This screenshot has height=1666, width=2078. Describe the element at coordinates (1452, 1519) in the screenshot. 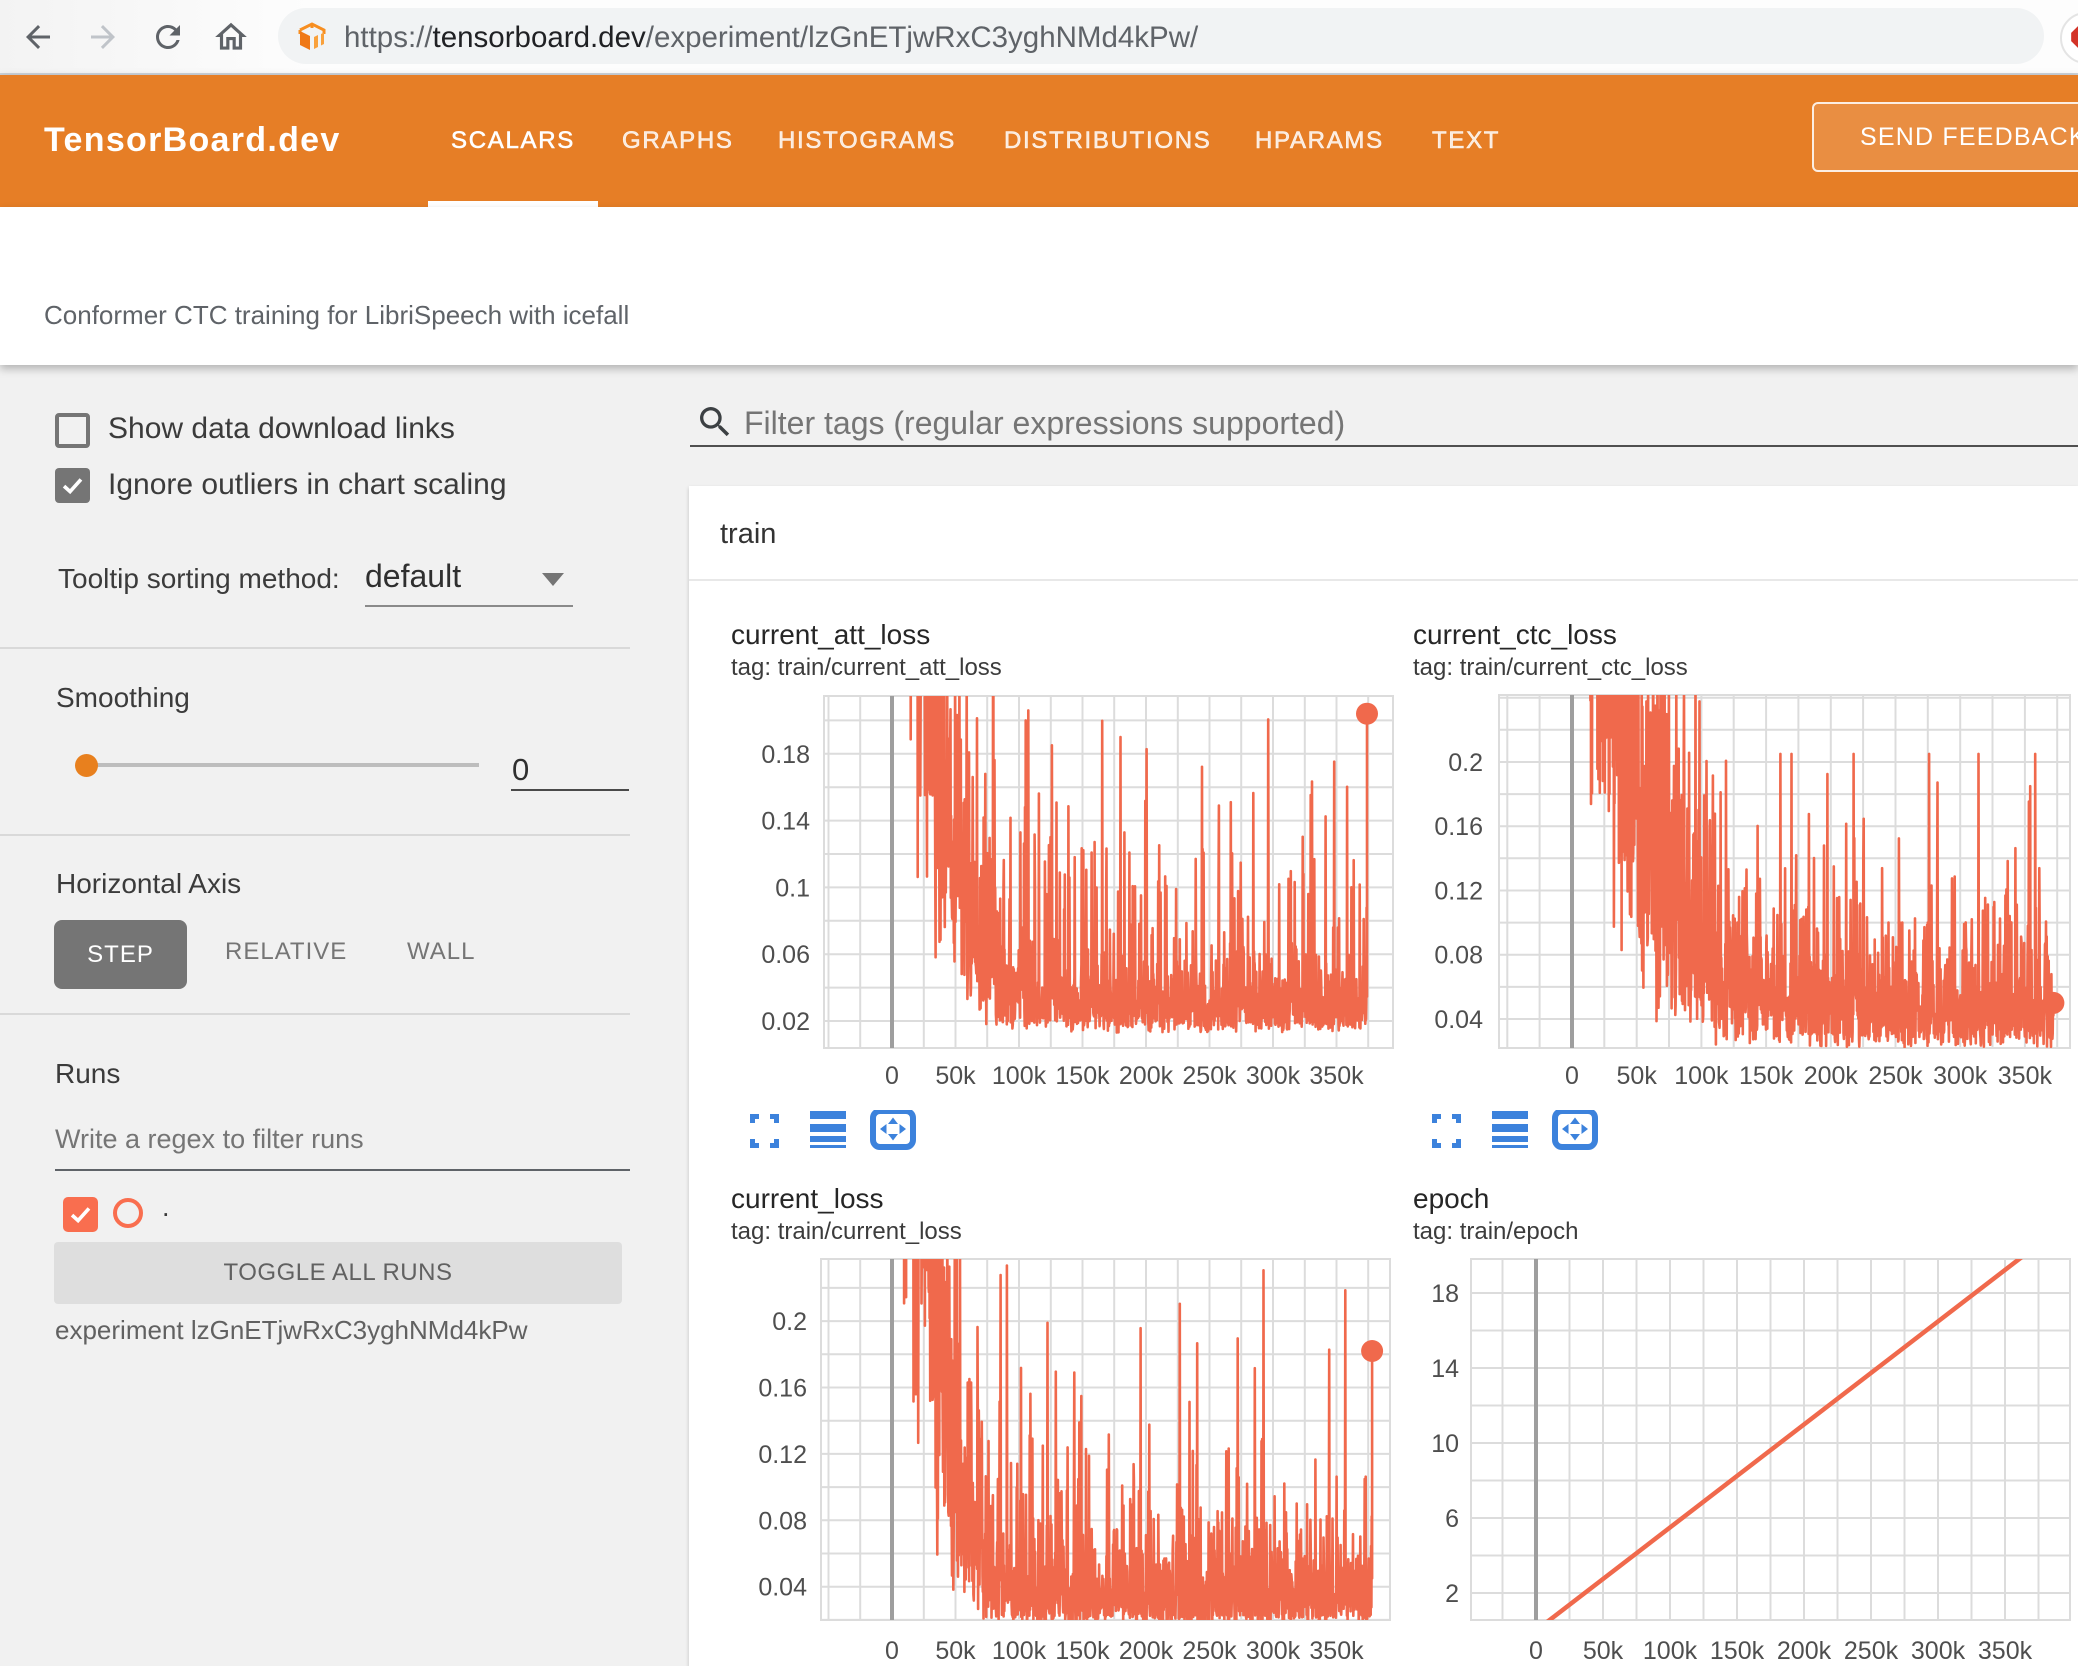

I see `svg-text: 6` at that location.